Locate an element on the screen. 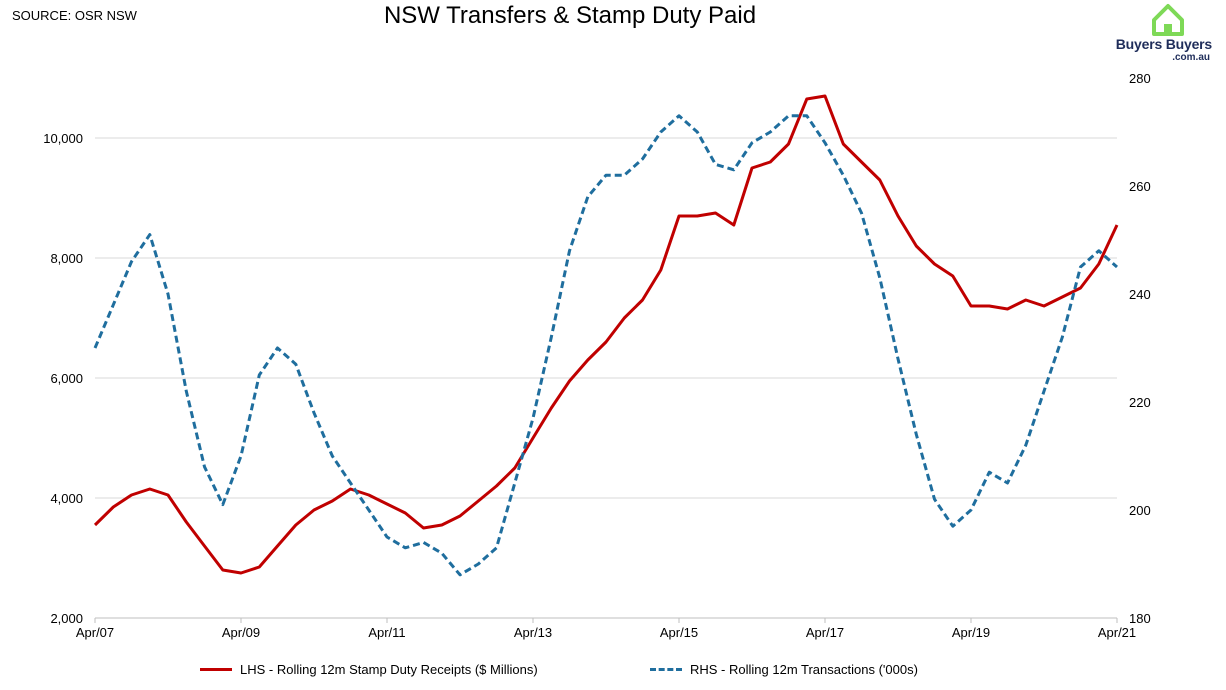  chart-title: NSW Transfers & Stamp Duty Paid is located at coordinates (570, 15).